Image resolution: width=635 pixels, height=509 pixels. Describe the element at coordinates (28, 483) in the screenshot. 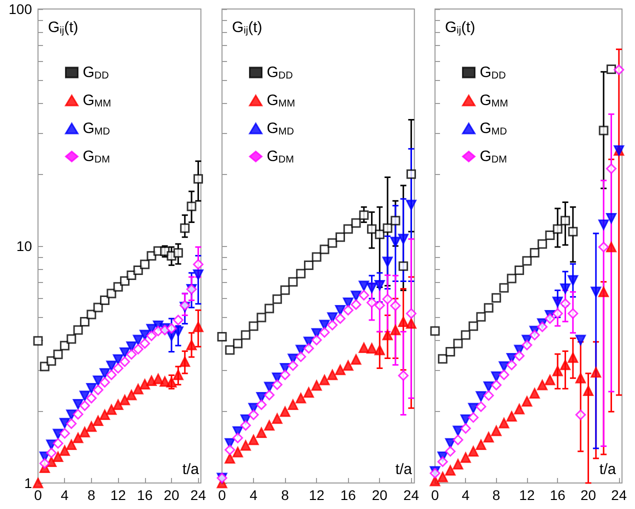

I see `y-tick-label: 1` at that location.